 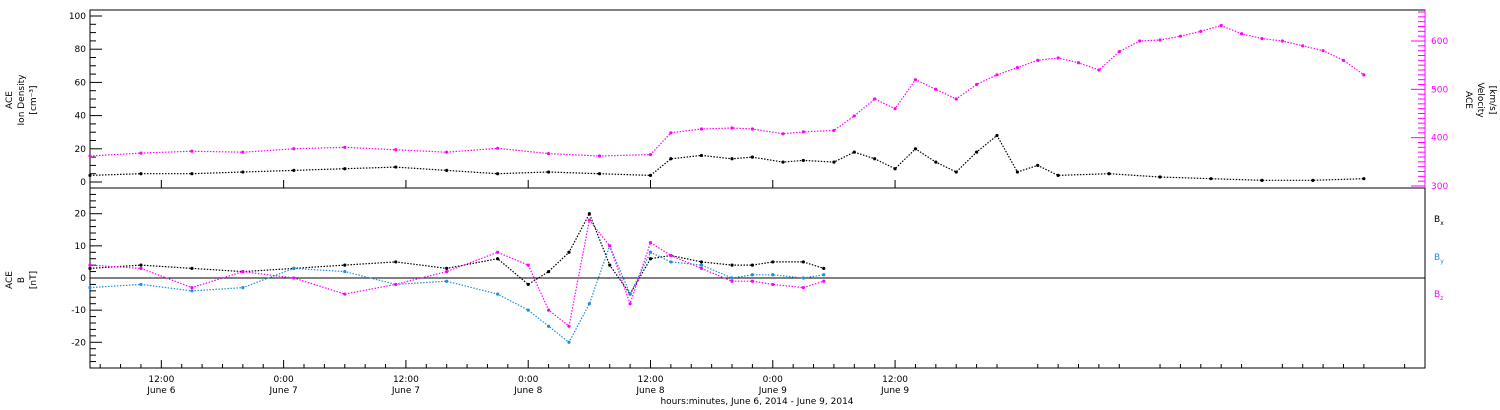 What do you see at coordinates (772, 391) in the screenshot?
I see `x-tick-date-label: June 9` at bounding box center [772, 391].